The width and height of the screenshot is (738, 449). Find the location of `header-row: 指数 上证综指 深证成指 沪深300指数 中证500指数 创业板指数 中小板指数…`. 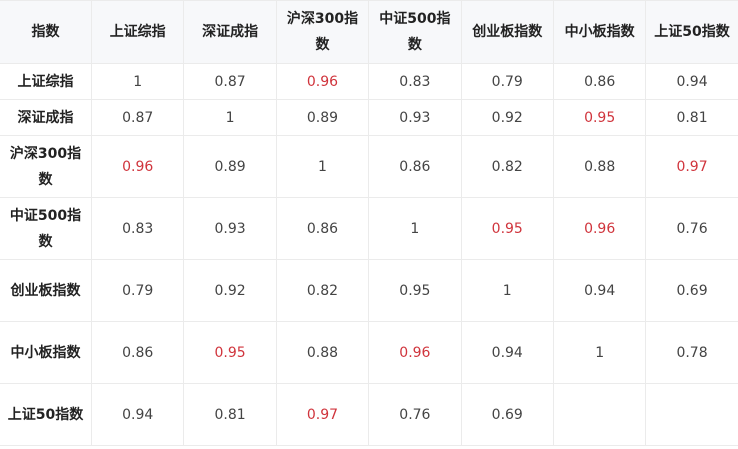

header-row: 指数 上证综指 深证成指 沪深300指数 中证500指数 创业板指数 中小板指数… is located at coordinates (369, 32).